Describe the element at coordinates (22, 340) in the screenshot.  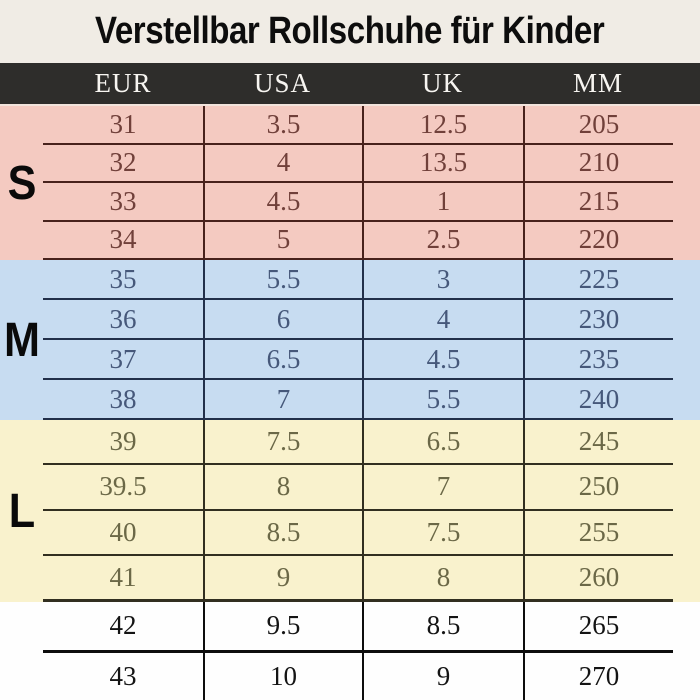
I see `group-label-m: M` at that location.